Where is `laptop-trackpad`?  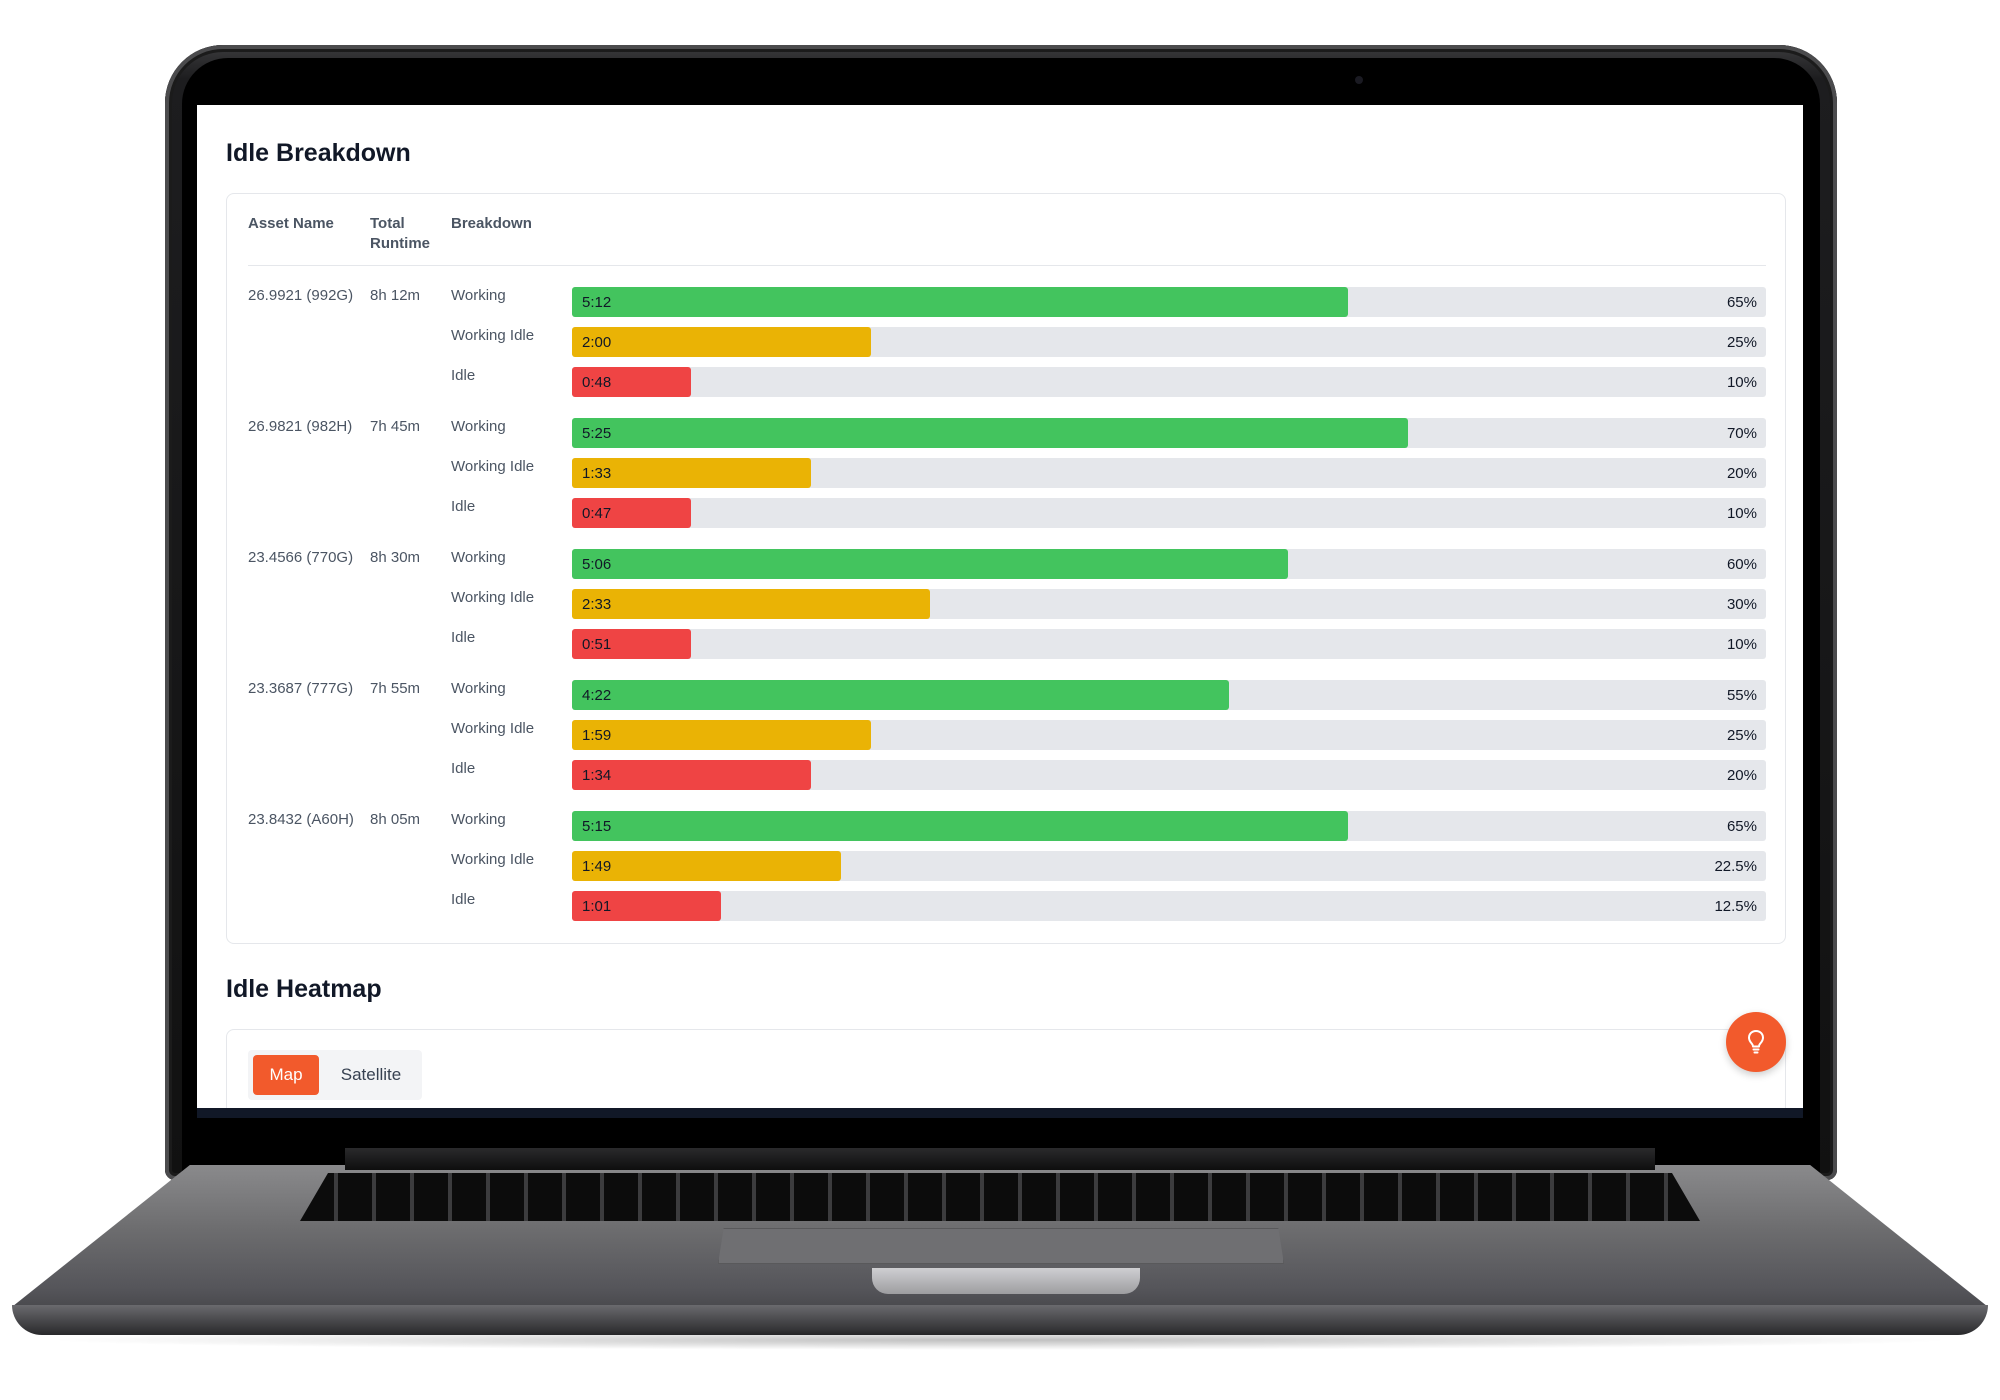
laptop-trackpad is located at coordinates (1001, 1246).